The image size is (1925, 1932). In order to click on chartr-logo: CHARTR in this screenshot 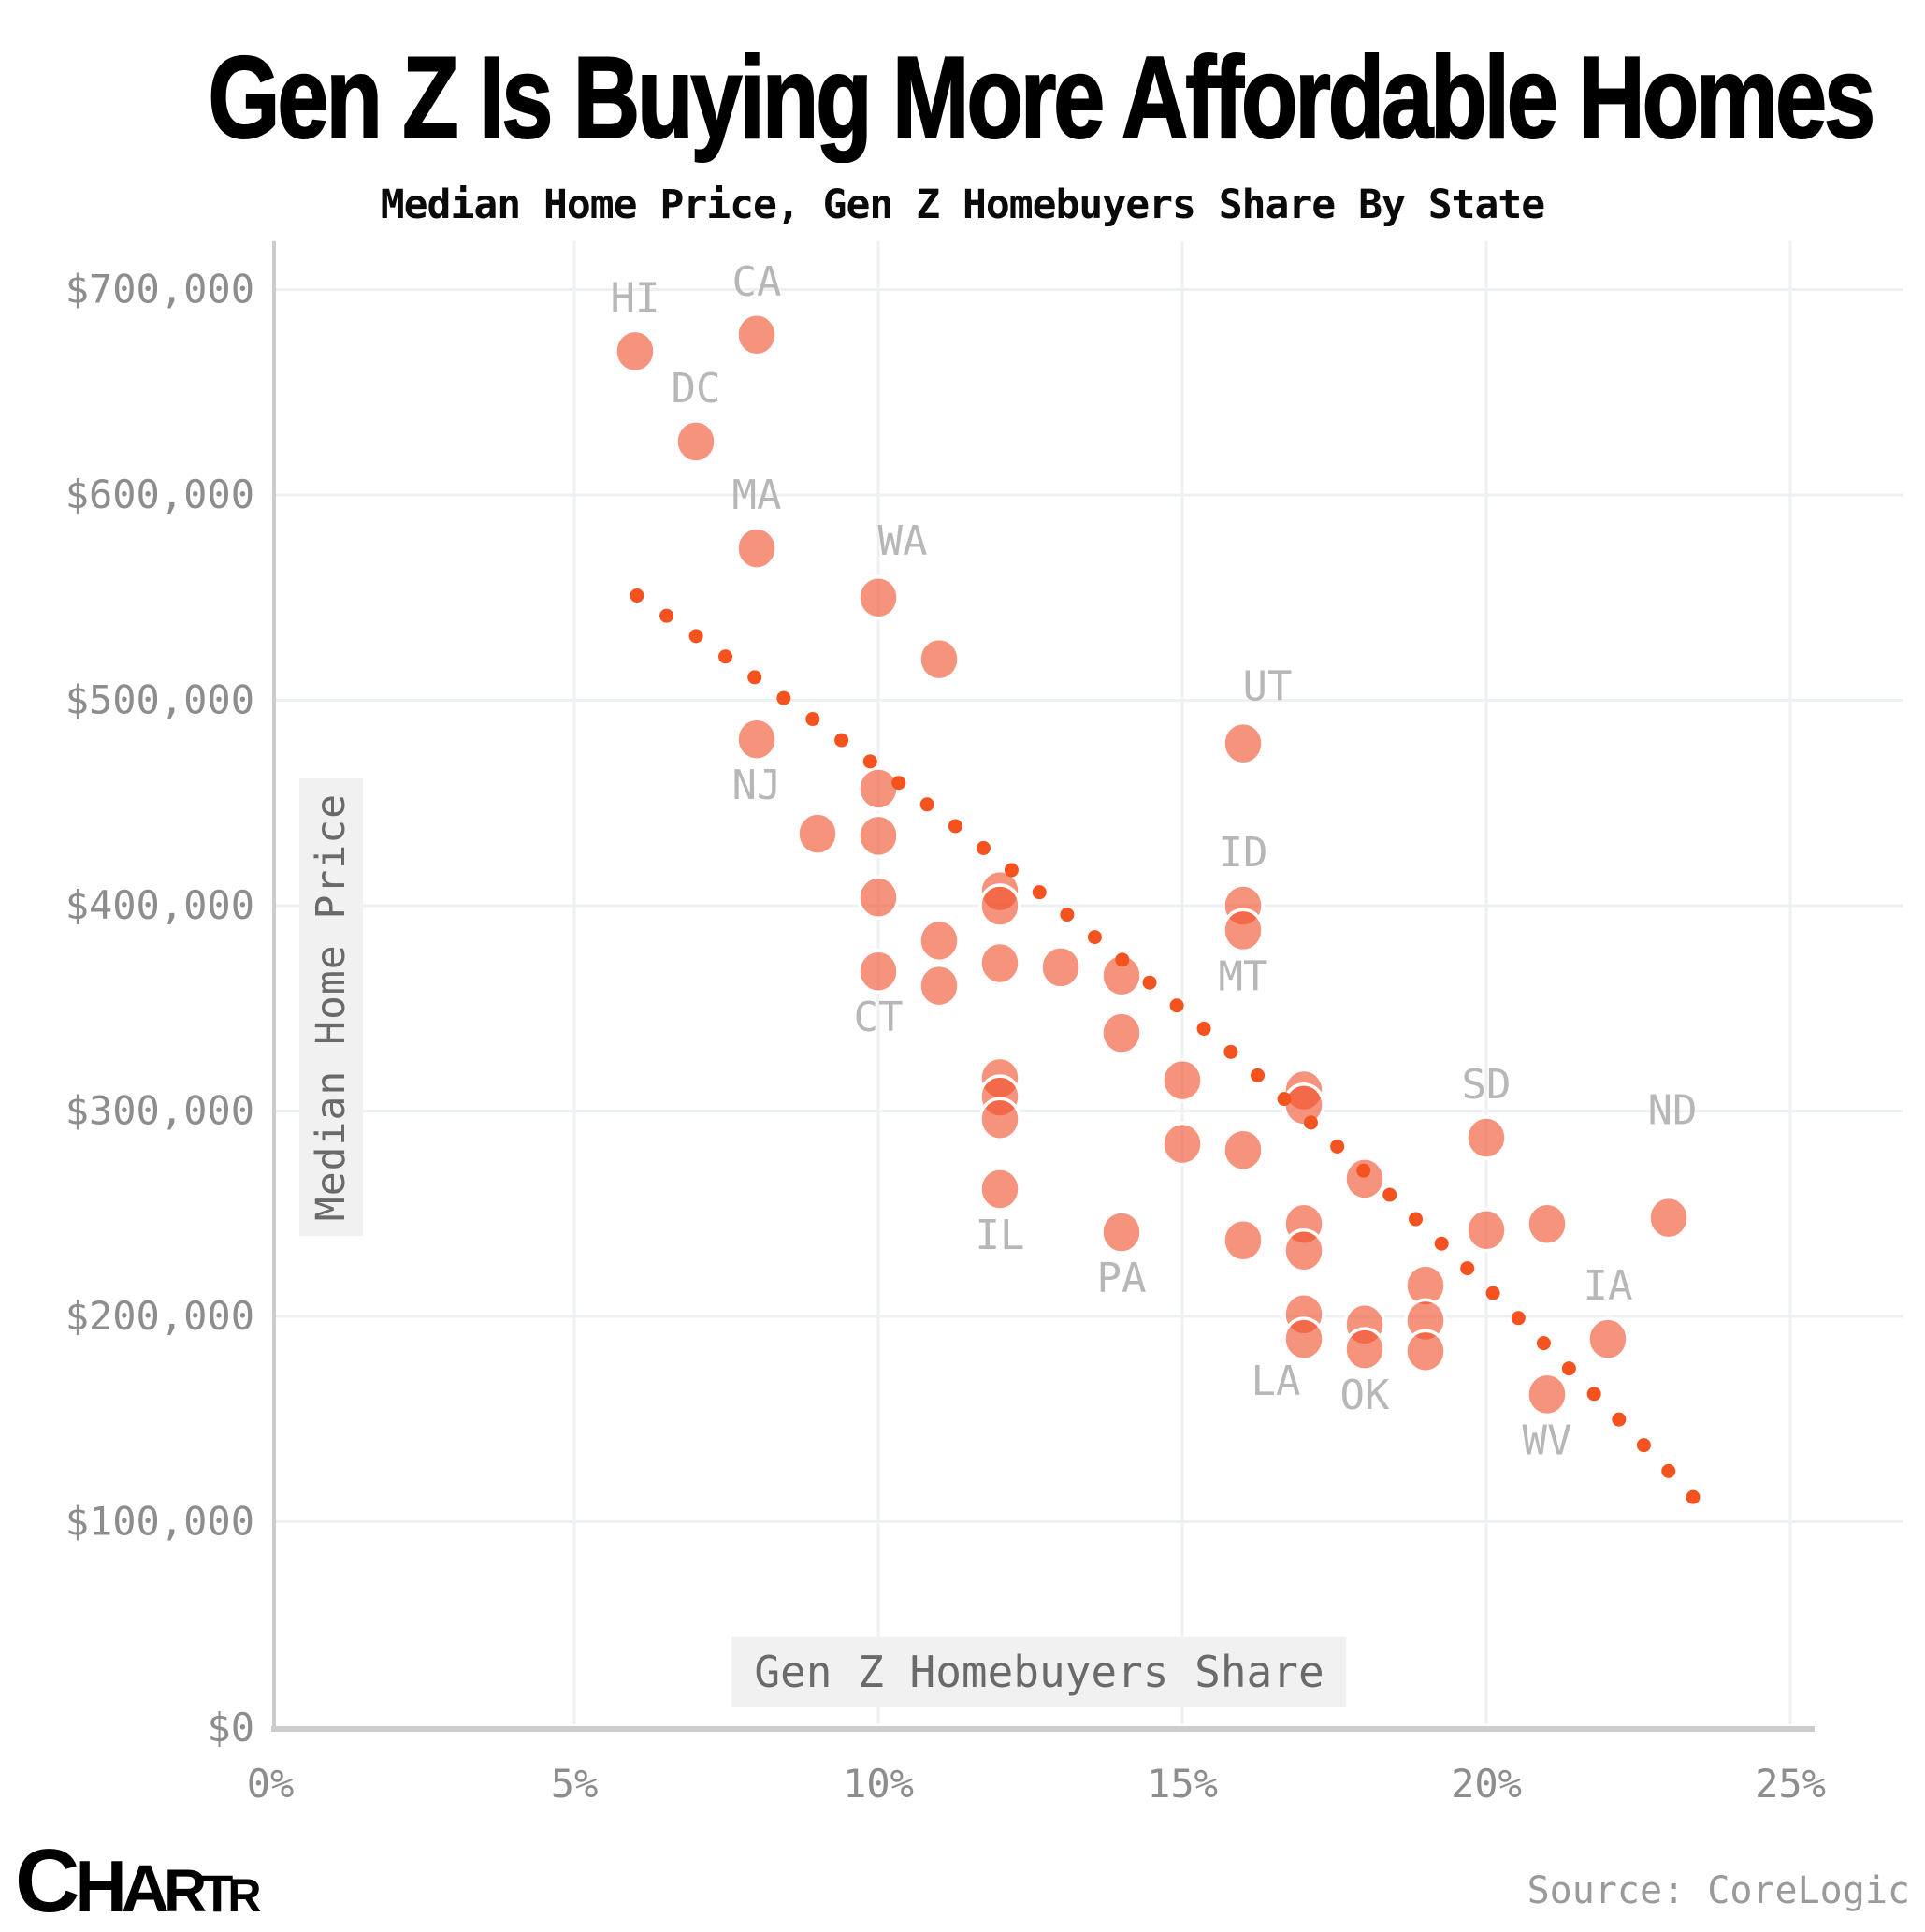, I will do `click(138, 1881)`.